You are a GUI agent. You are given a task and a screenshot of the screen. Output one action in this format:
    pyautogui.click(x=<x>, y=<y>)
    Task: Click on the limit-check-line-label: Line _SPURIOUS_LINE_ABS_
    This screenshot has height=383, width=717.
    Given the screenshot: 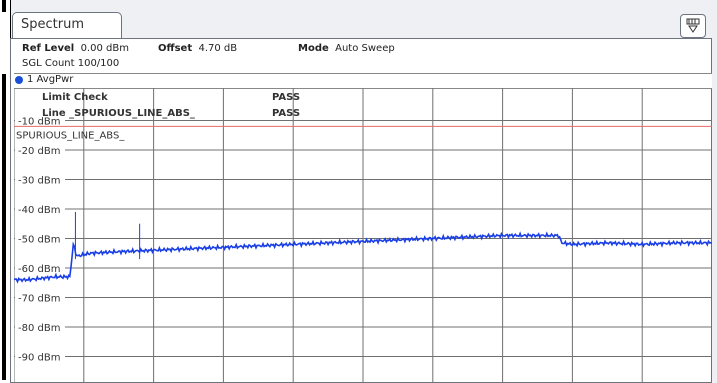 What is the action you would take?
    pyautogui.click(x=118, y=113)
    